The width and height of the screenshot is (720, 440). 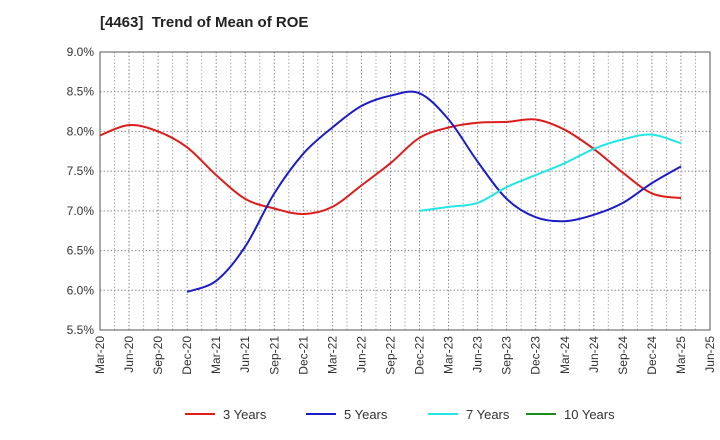 What do you see at coordinates (652, 355) in the screenshot?
I see `x-tick-label: Dec-24` at bounding box center [652, 355].